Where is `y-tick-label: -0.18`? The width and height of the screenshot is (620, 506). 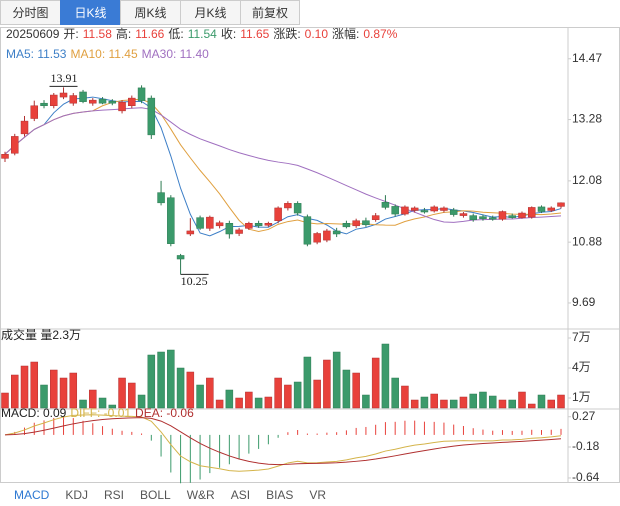 y-tick-label: -0.18 is located at coordinates (586, 446).